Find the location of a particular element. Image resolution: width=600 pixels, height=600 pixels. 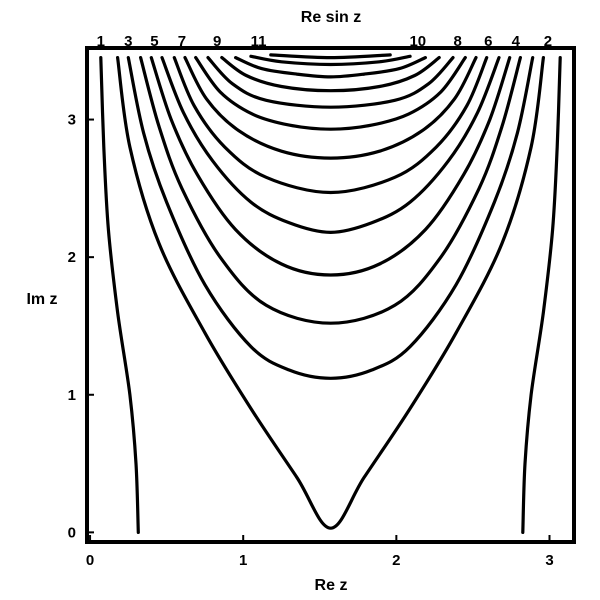

contour-level-label: 1 is located at coordinates (101, 41).